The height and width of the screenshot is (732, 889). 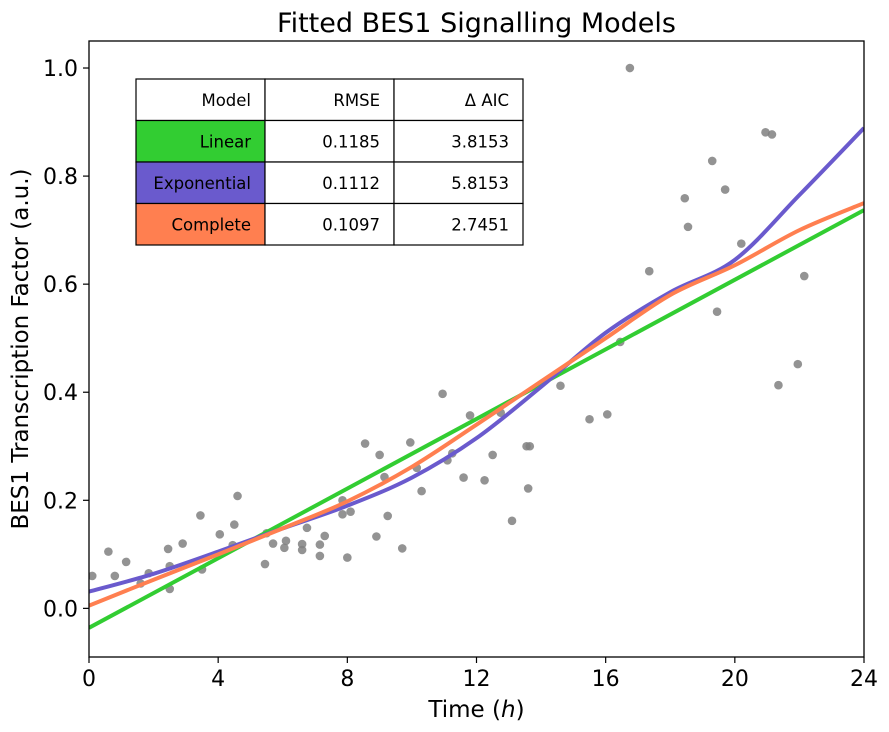 I want to click on x-axis-label: Time (h), so click(x=475, y=710).